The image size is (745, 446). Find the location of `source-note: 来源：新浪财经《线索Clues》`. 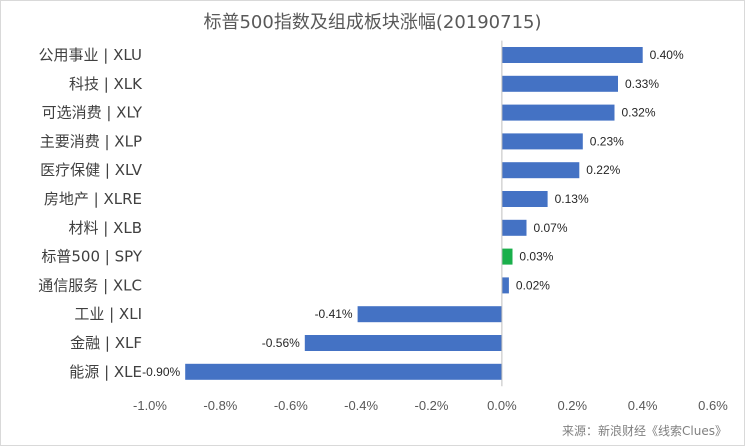

source-note: 来源：新浪财经《线索Clues》 is located at coordinates (644, 431).